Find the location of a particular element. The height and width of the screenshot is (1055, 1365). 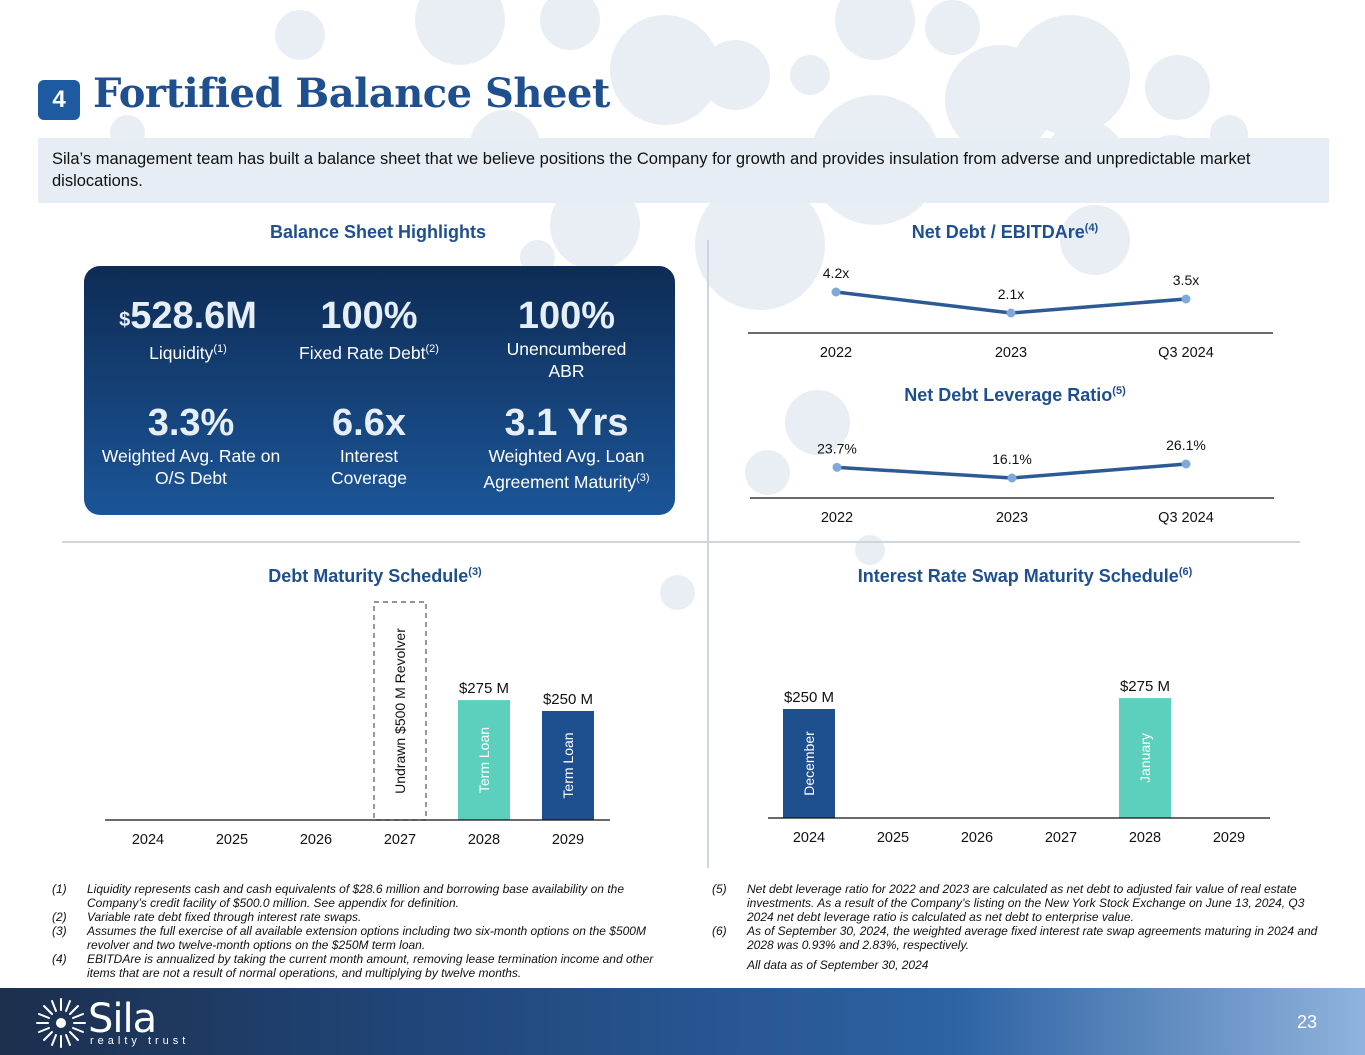

metric-fixed-rate: 100% Fixed Rate Debt(2) is located at coordinates (369, 329).